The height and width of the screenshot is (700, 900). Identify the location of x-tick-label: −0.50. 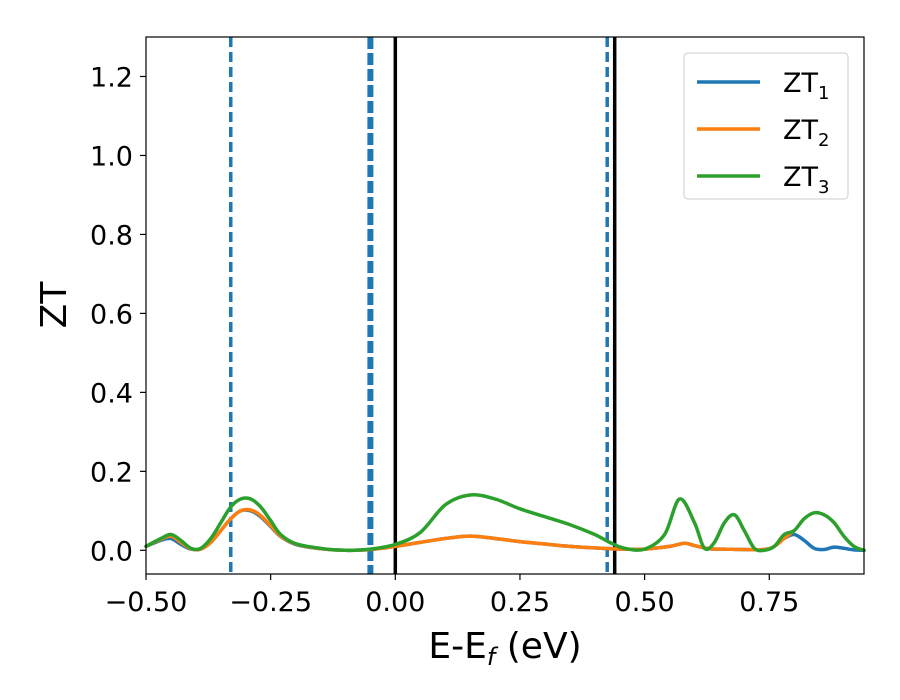
(146, 602).